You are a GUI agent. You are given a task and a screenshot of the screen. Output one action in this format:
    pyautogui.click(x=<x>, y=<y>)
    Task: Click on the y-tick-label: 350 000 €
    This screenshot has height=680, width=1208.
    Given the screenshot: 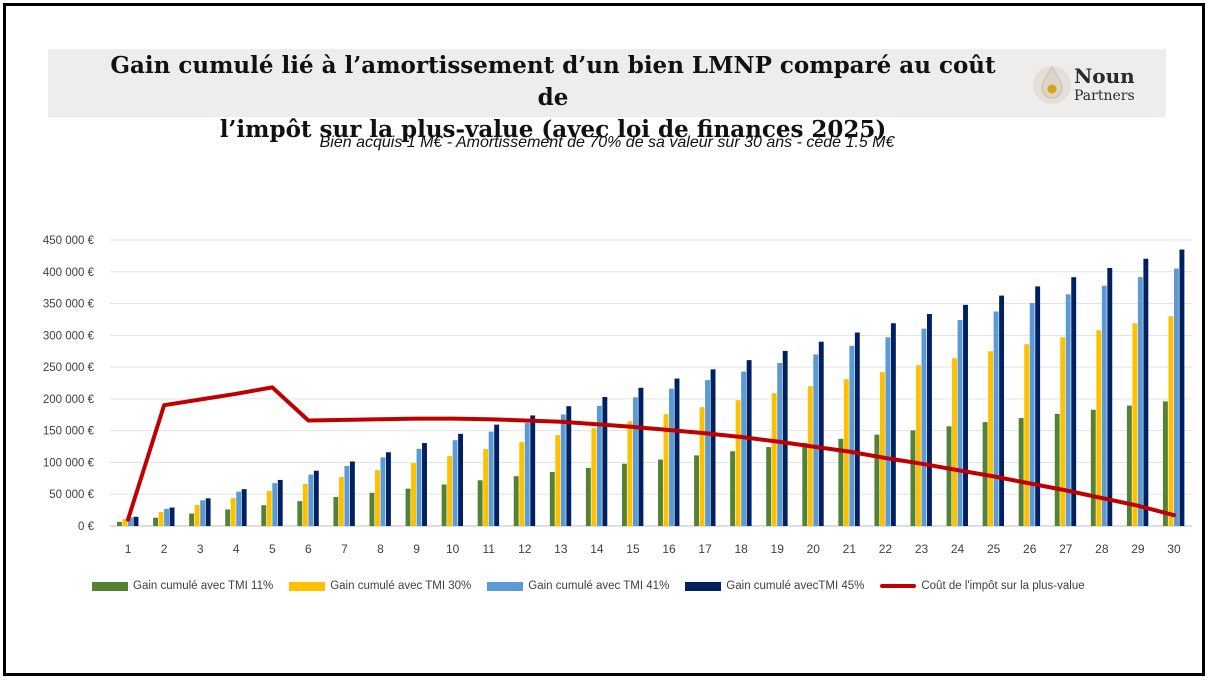 What is the action you would take?
    pyautogui.click(x=69, y=305)
    